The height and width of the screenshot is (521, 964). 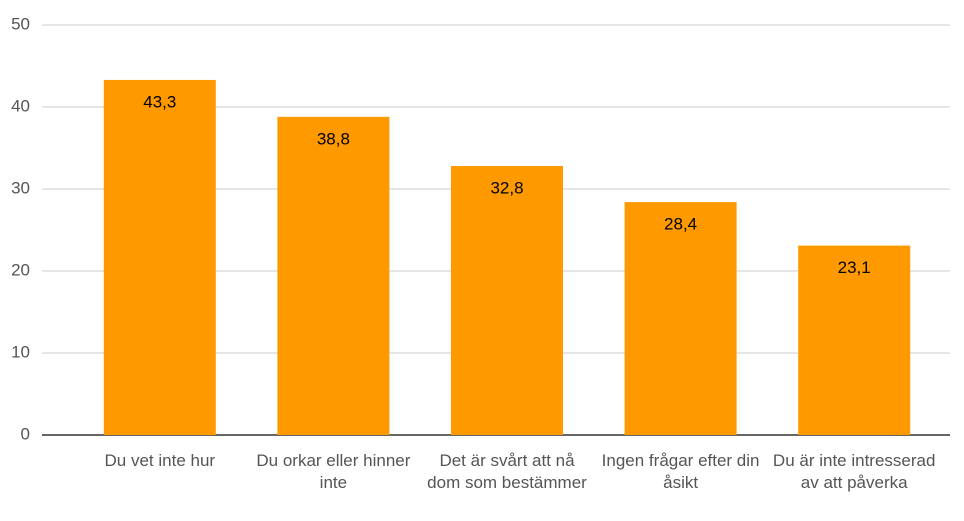 I want to click on y-tick-label: 0, so click(x=25, y=433).